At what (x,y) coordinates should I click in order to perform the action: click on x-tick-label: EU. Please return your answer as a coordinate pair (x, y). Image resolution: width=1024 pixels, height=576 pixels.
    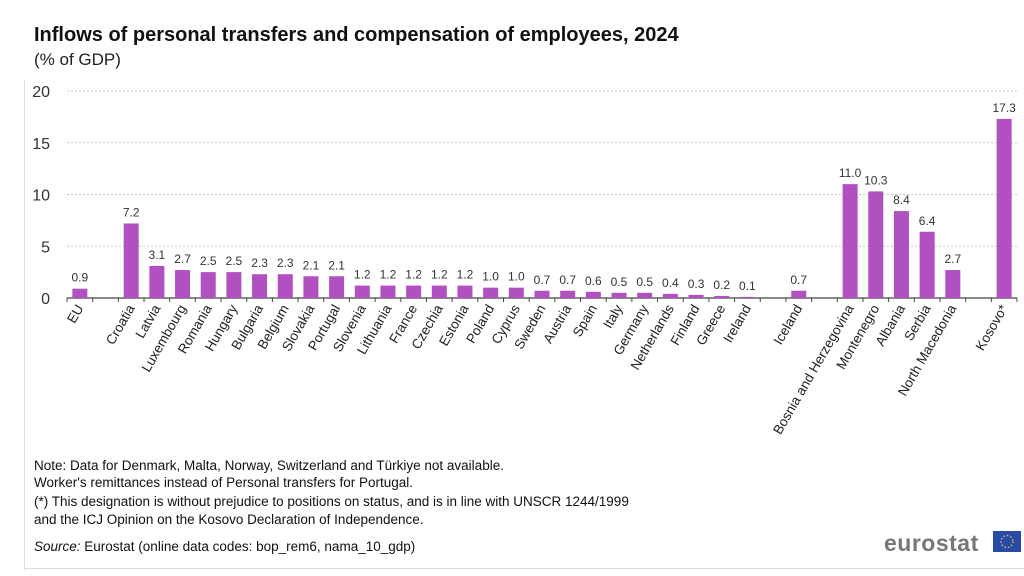
    Looking at the image, I should click on (75, 314).